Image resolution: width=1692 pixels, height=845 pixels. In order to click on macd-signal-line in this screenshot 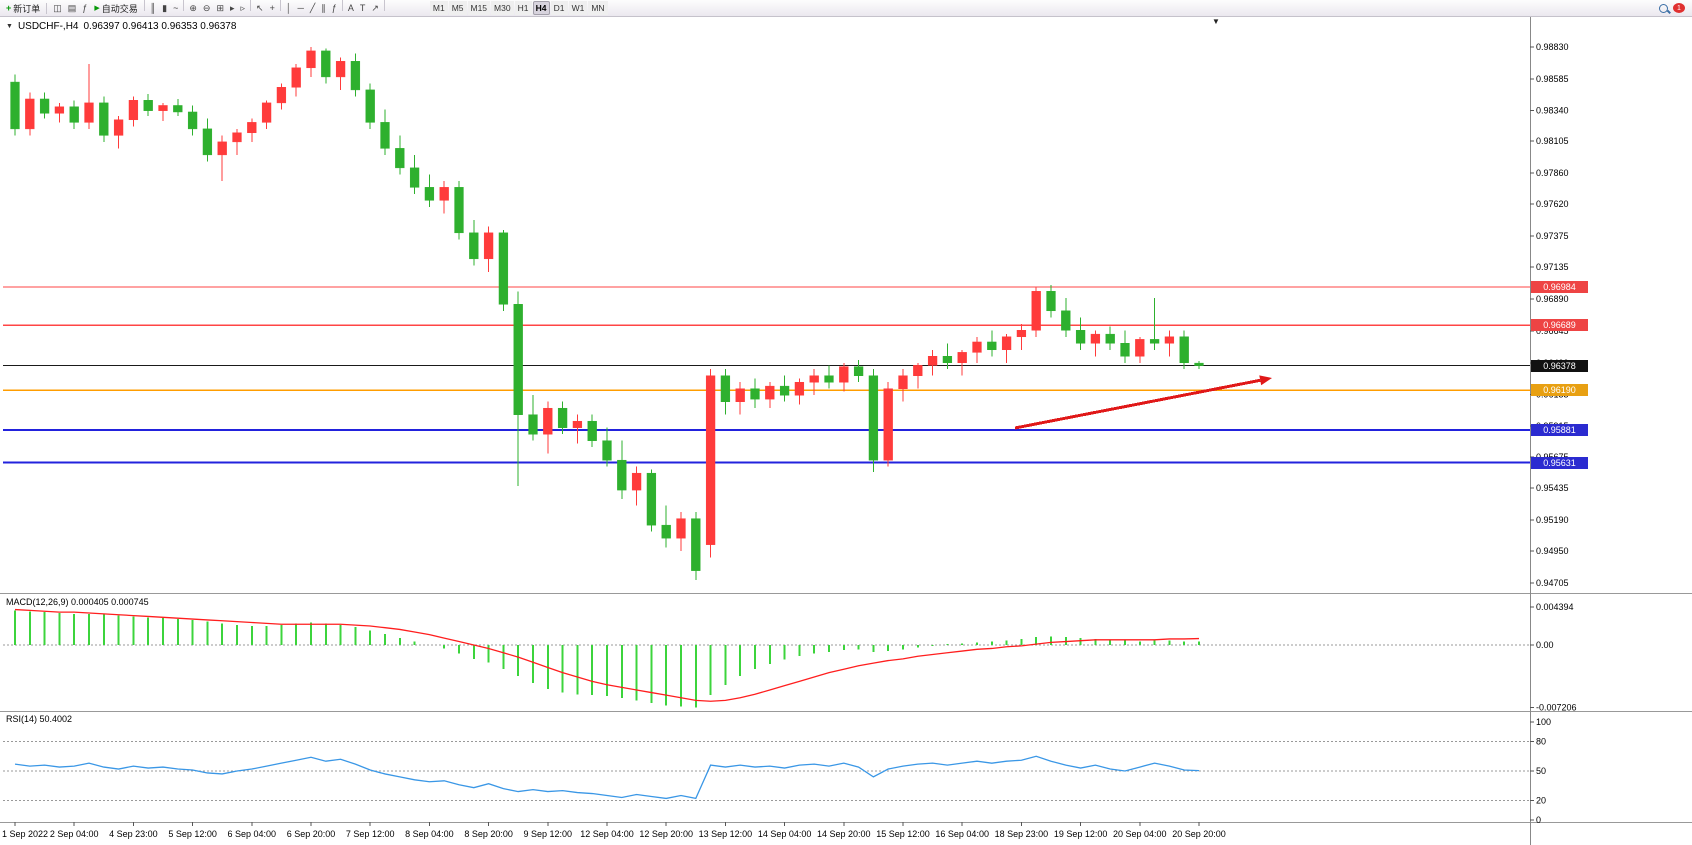, I will do `click(607, 655)`.